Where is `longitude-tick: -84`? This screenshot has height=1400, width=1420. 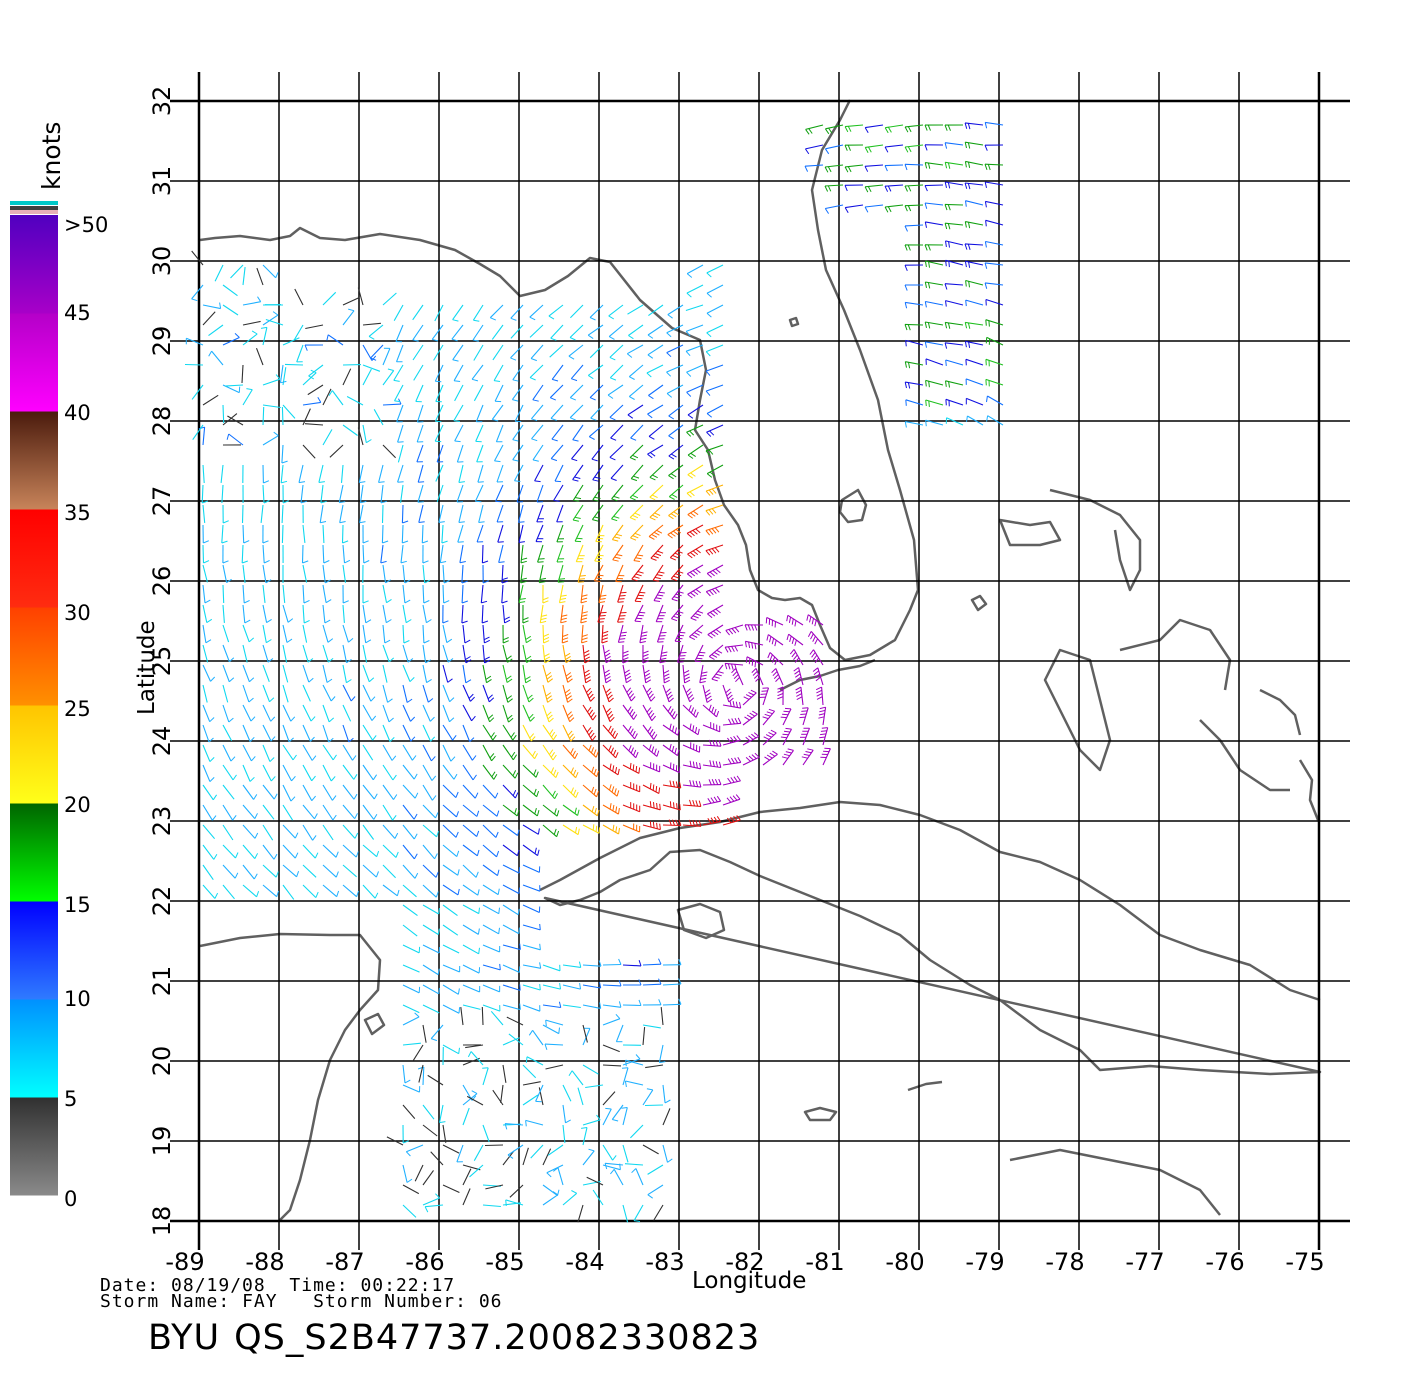 longitude-tick: -84 is located at coordinates (584, 1262).